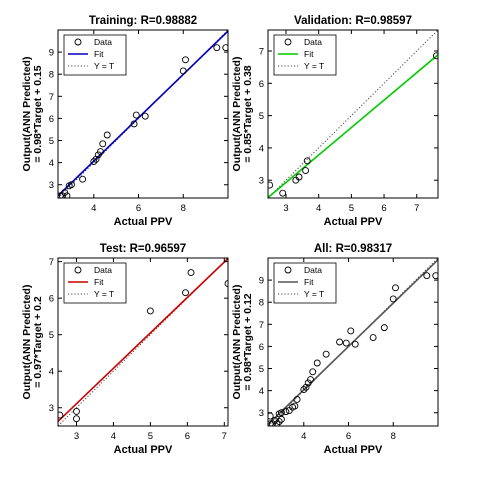 The width and height of the screenshot is (480, 480). I want to click on plot-title: Validation: R=0.98597, so click(353, 21).